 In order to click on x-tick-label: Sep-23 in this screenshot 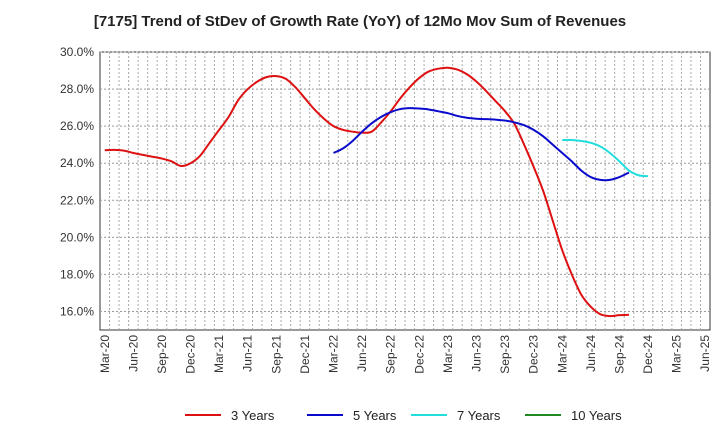, I will do `click(505, 354)`.